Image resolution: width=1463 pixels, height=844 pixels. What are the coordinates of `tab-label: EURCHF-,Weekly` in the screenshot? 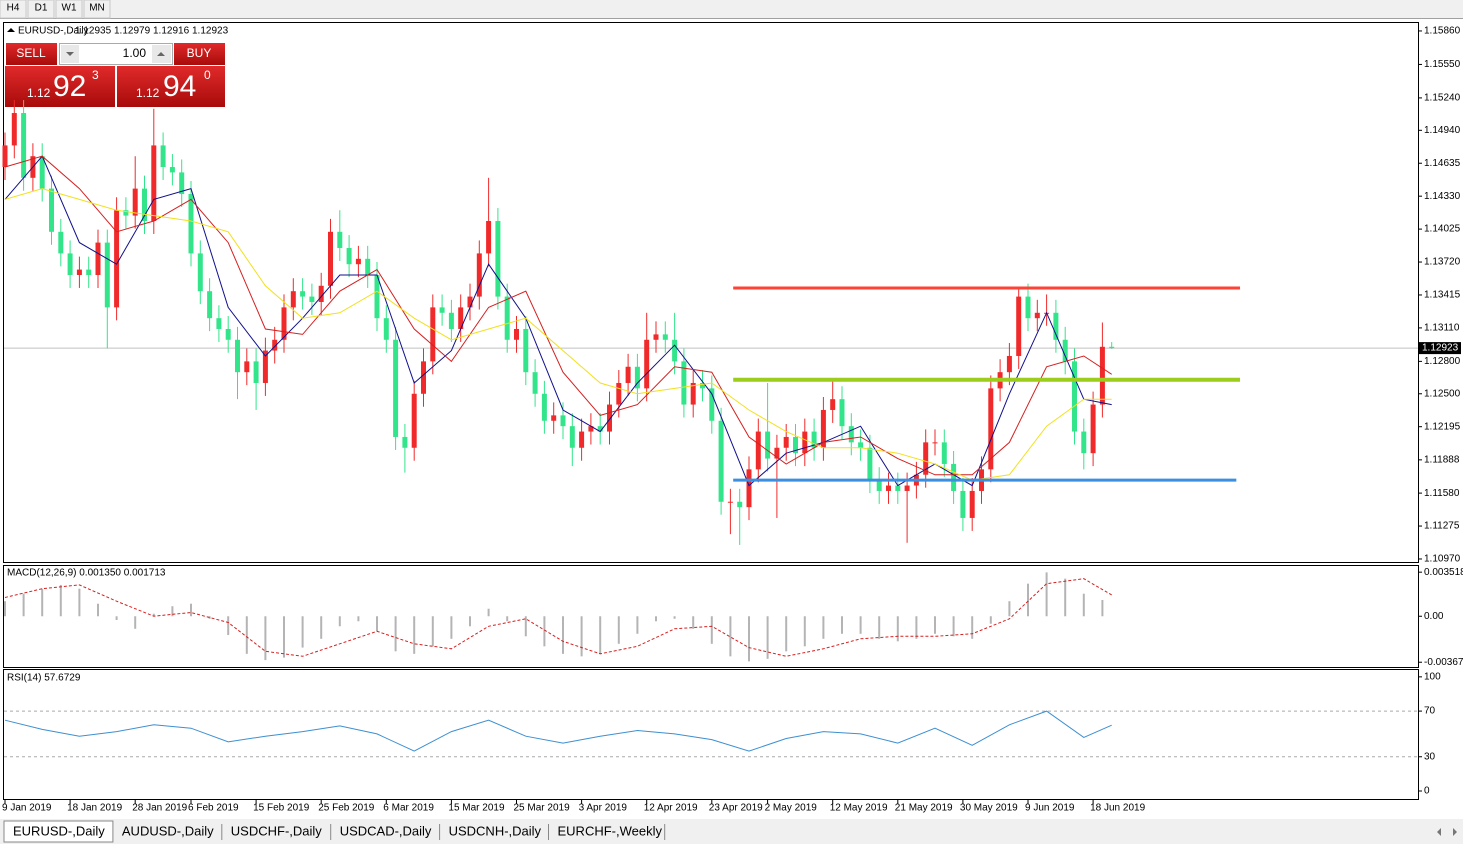 It's located at (610, 830).